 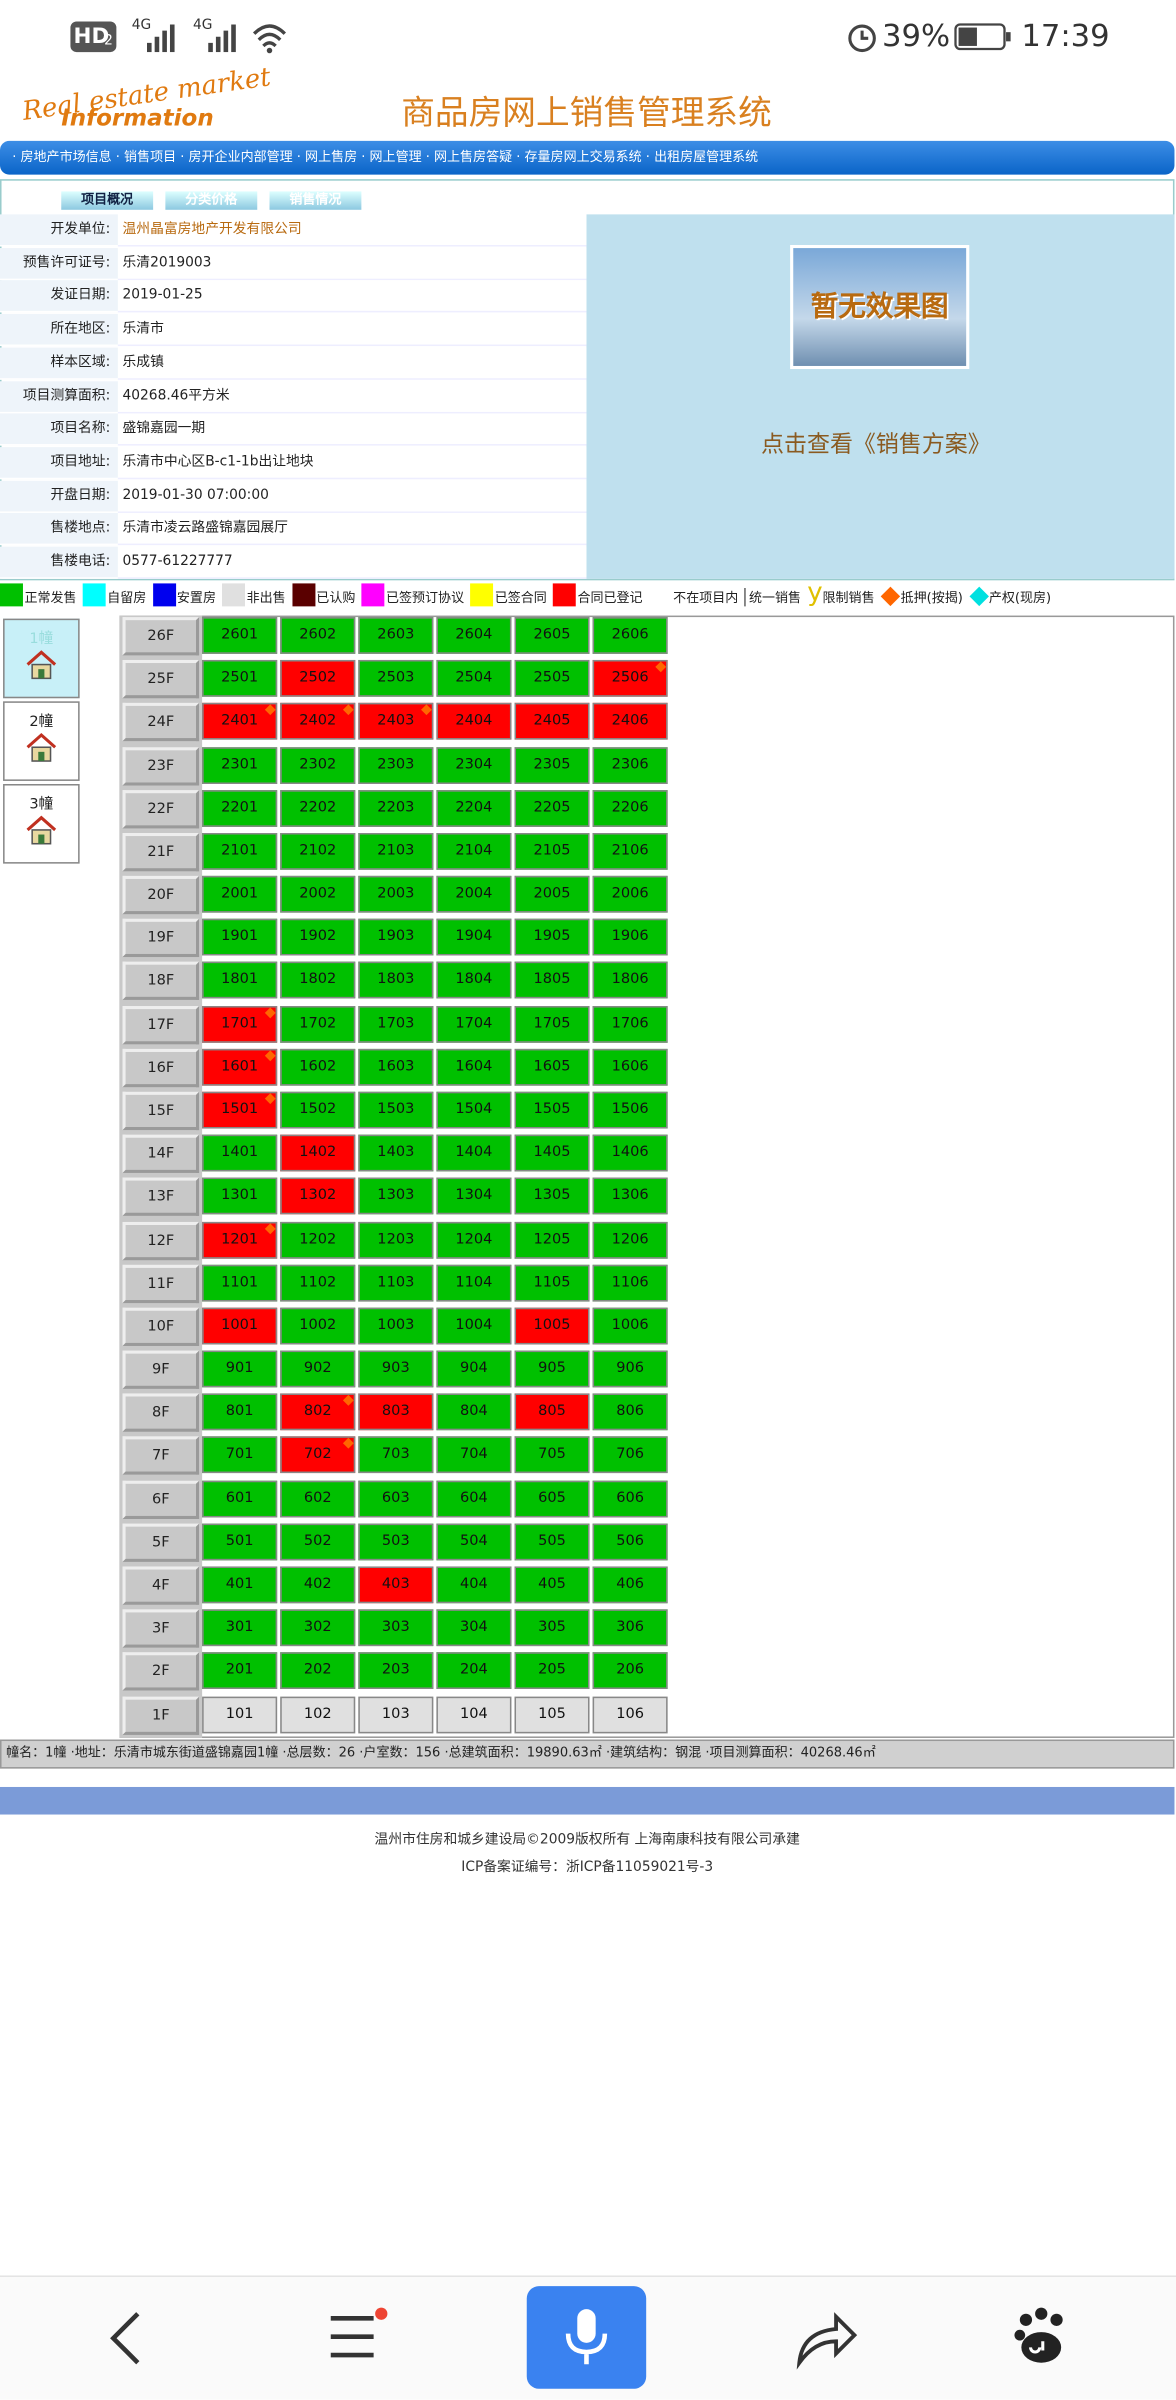 What do you see at coordinates (552, 1067) in the screenshot?
I see `unit: 1605` at bounding box center [552, 1067].